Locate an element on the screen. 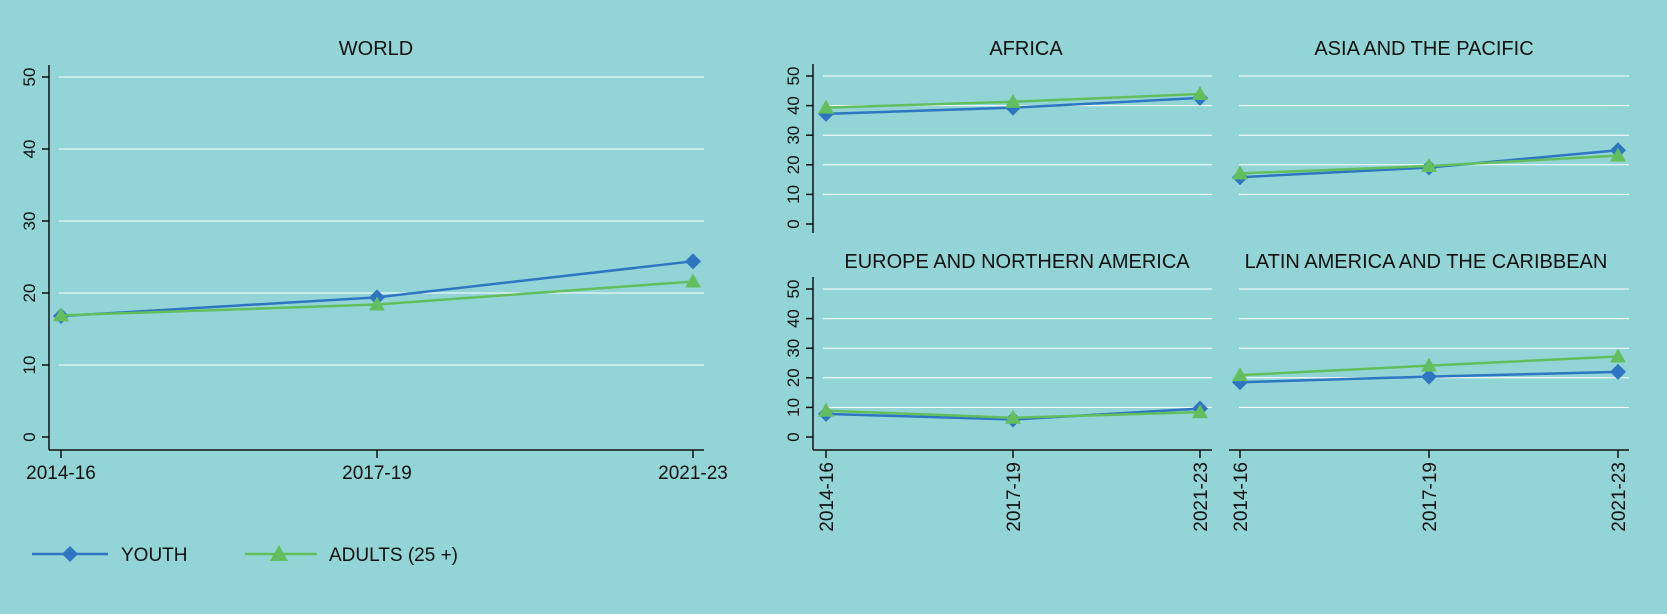 The width and height of the screenshot is (1667, 614). panel-title: LATIN AMERICA AND THE CARIBBEAN is located at coordinates (1426, 262).